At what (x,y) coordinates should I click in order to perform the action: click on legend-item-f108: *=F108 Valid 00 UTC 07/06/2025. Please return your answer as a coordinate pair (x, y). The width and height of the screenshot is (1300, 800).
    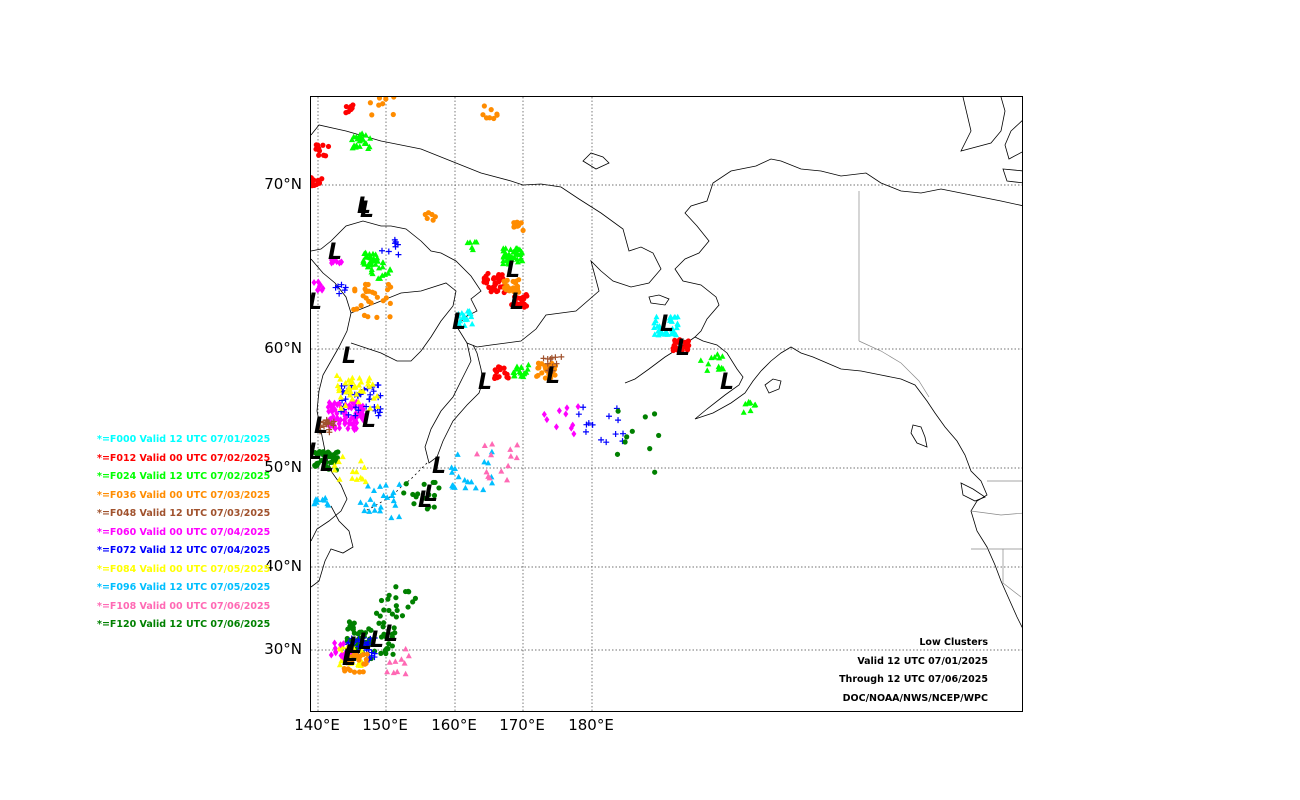
    Looking at the image, I should click on (184, 606).